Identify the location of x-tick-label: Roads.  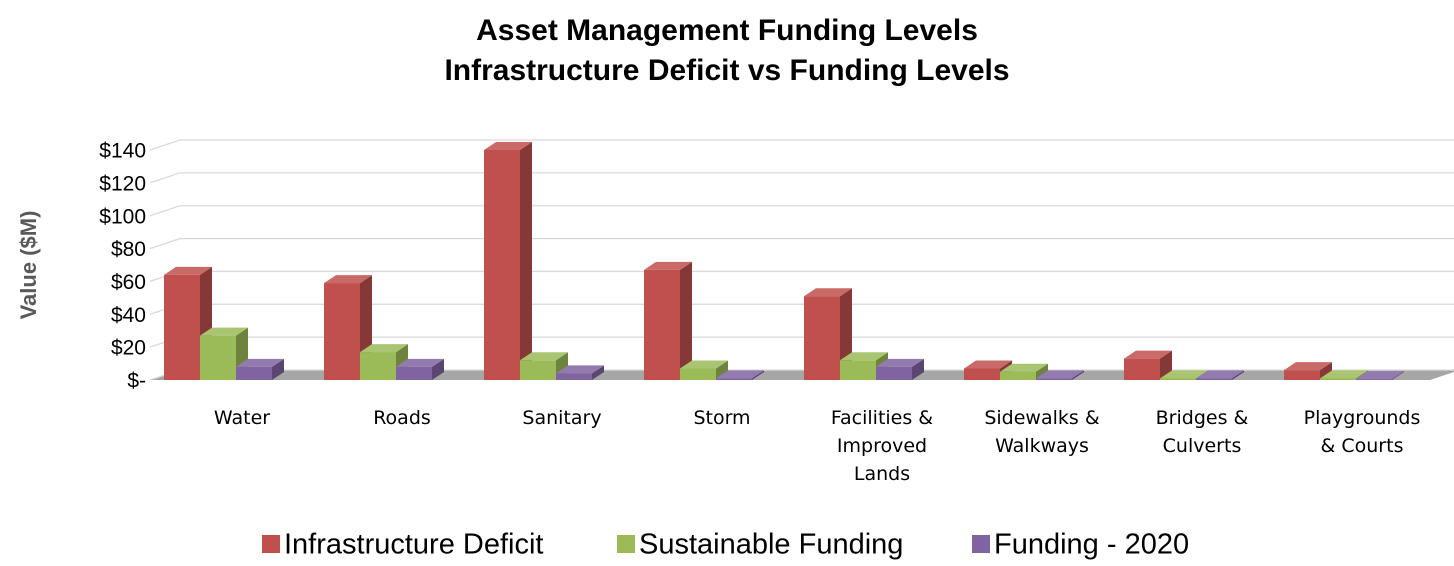
(402, 418).